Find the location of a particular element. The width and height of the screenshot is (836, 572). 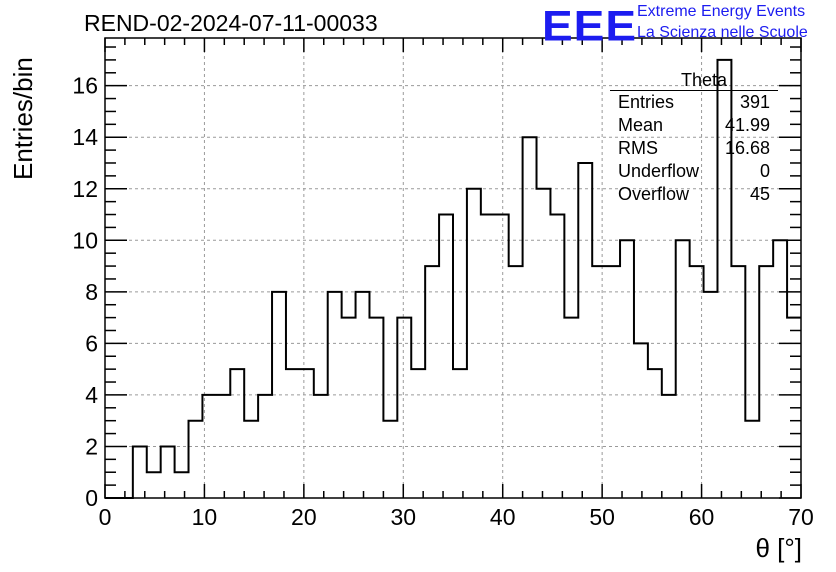

eee-logo: EEE is located at coordinates (590, 25).